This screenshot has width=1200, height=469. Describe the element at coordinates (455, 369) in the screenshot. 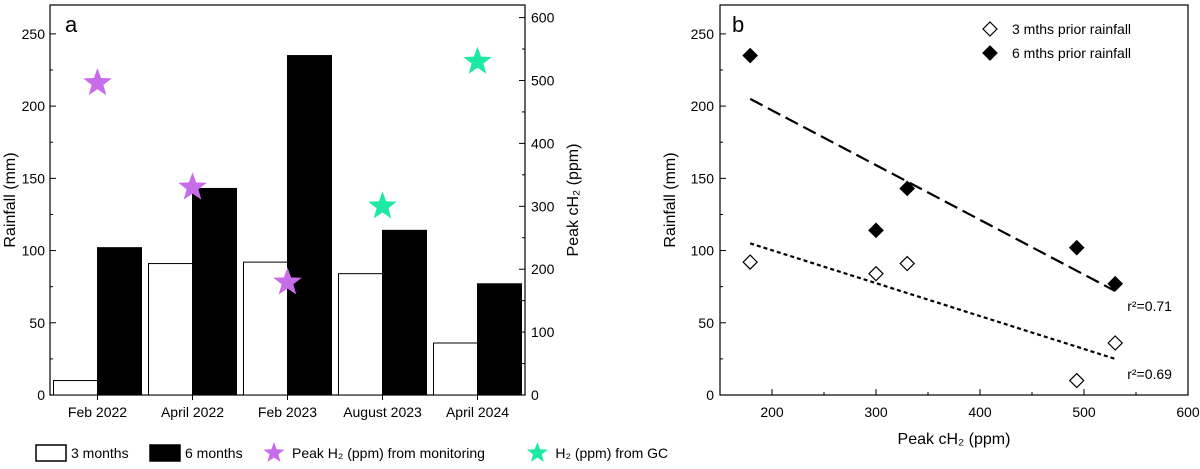

I see `bar-3-months-april-2024` at that location.